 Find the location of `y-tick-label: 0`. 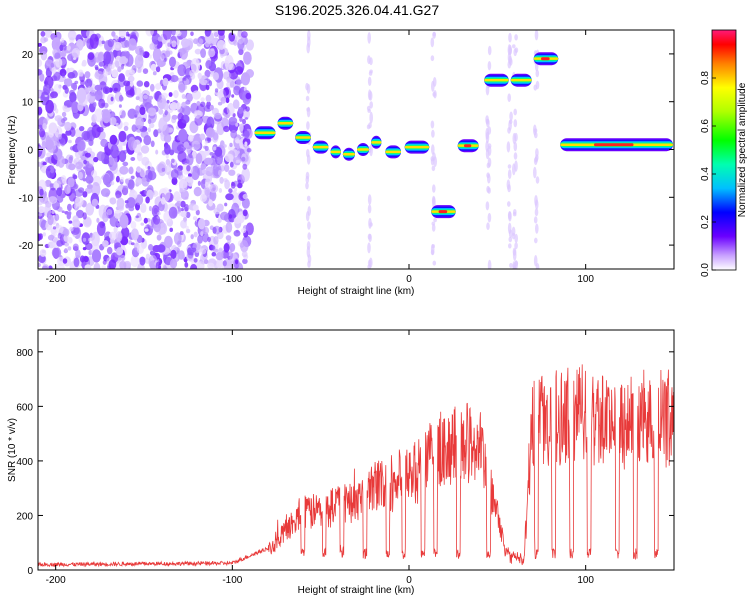

y-tick-label: 0 is located at coordinates (30, 571).